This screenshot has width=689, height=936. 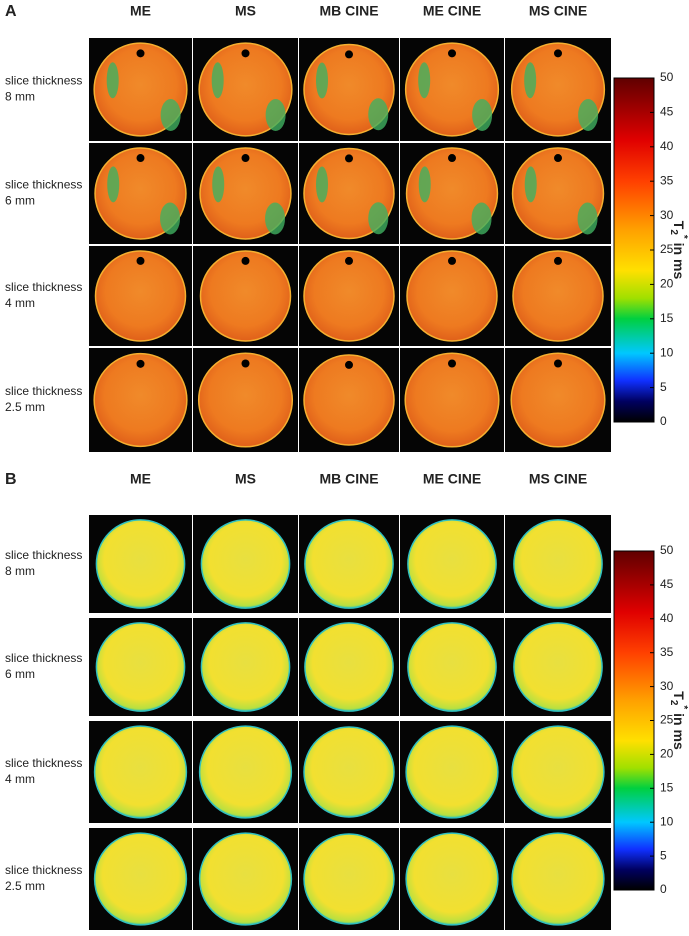 I want to click on column-header: MS CINE, so click(x=558, y=11).